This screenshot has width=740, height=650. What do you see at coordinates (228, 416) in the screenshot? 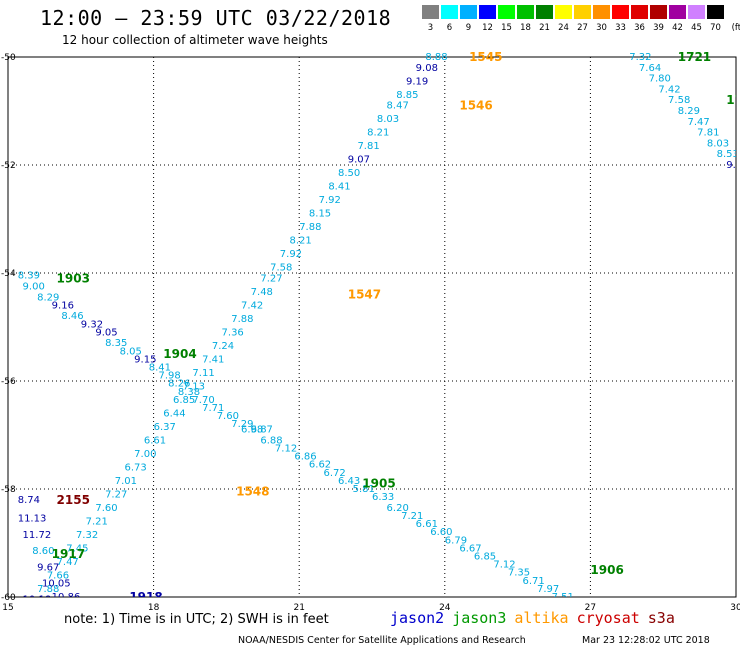
I see `wave-height-label: 7.60` at bounding box center [228, 416].